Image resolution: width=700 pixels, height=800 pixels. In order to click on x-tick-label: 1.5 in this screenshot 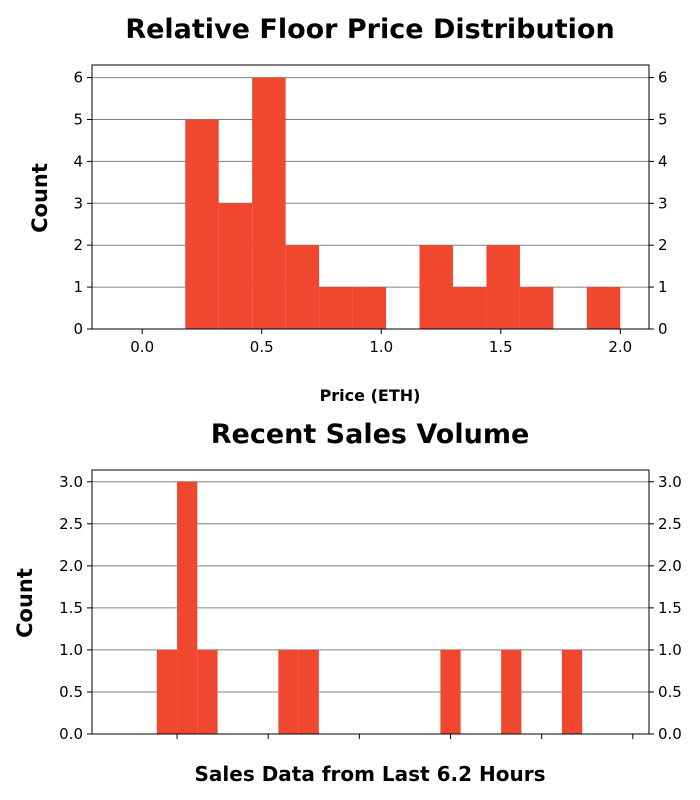, I will do `click(501, 347)`.